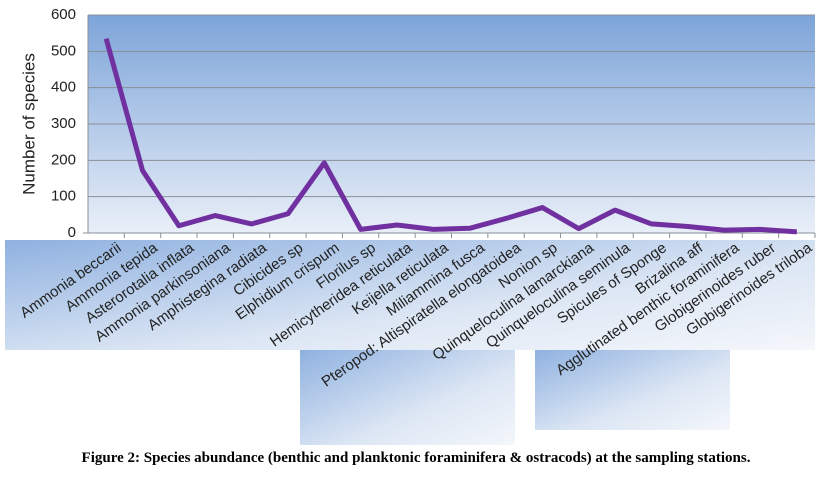 The image size is (831, 482). Describe the element at coordinates (63, 50) in the screenshot. I see `y-tick-label: 500` at that location.